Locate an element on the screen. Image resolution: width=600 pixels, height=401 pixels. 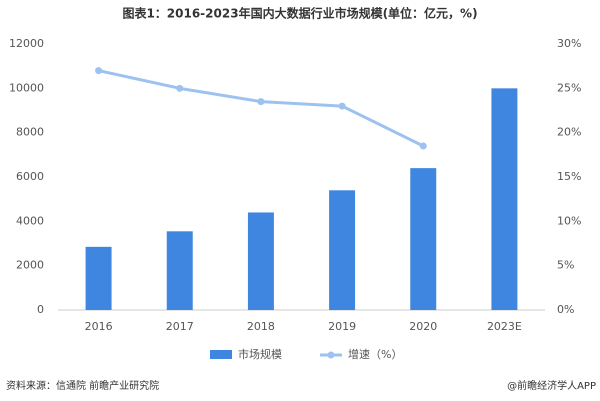
y-tick-label: 4000 is located at coordinates (30, 220).